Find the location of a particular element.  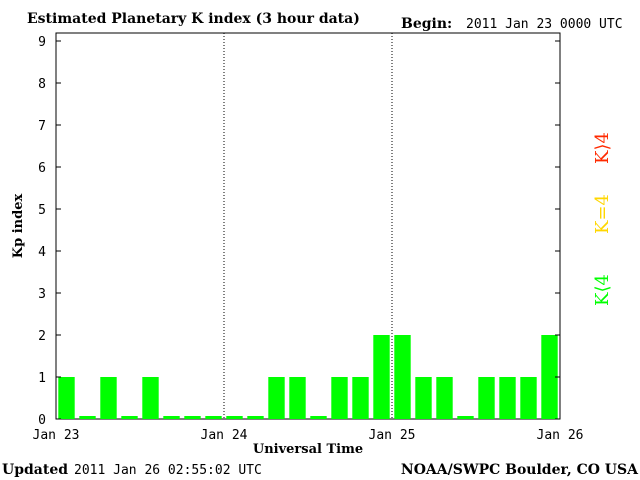

legend-k-less-4: K⟨4 is located at coordinates (602, 290).